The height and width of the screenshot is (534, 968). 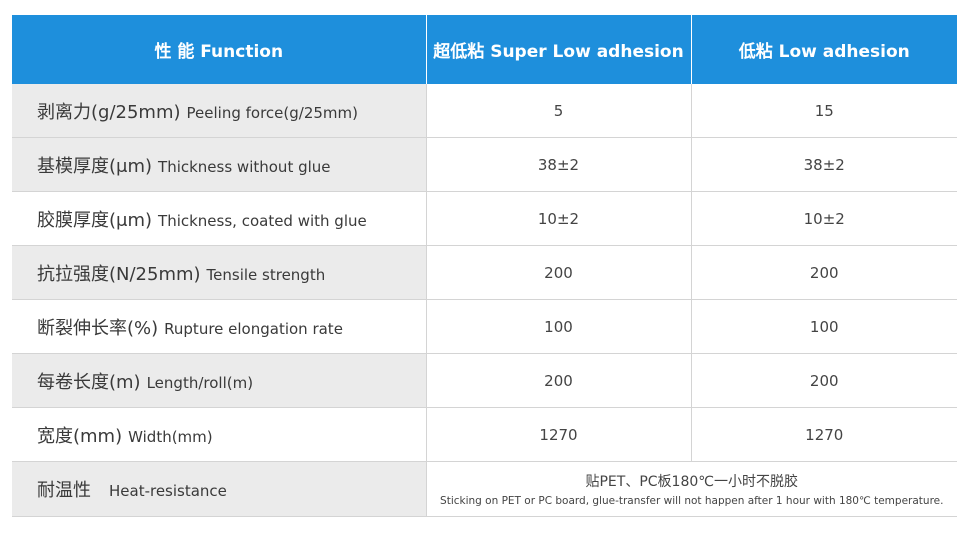 I want to click on property-name: 宽度(mm) Width(mm), so click(x=219, y=434).